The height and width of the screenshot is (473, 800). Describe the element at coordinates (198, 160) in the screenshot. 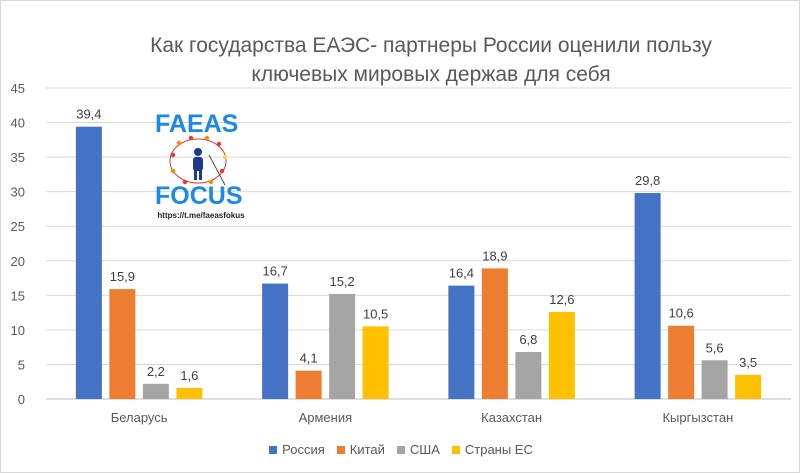

I see `people-circle-icon` at that location.